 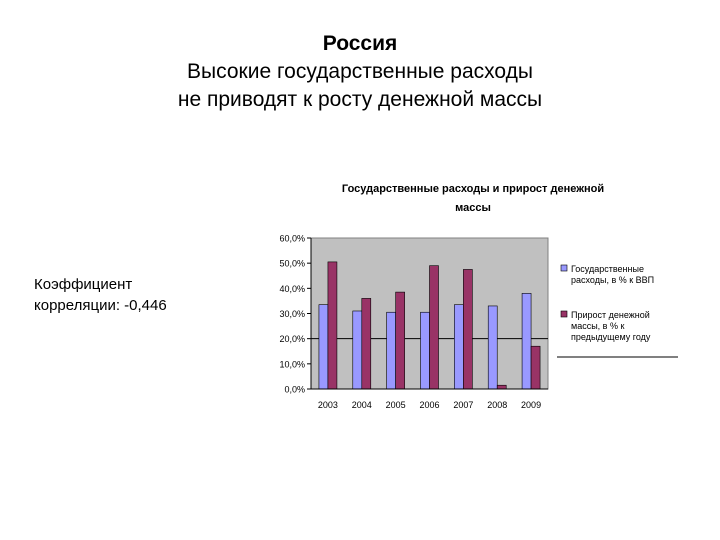 I want to click on y-tick-label: 60,0%, so click(x=292, y=239).